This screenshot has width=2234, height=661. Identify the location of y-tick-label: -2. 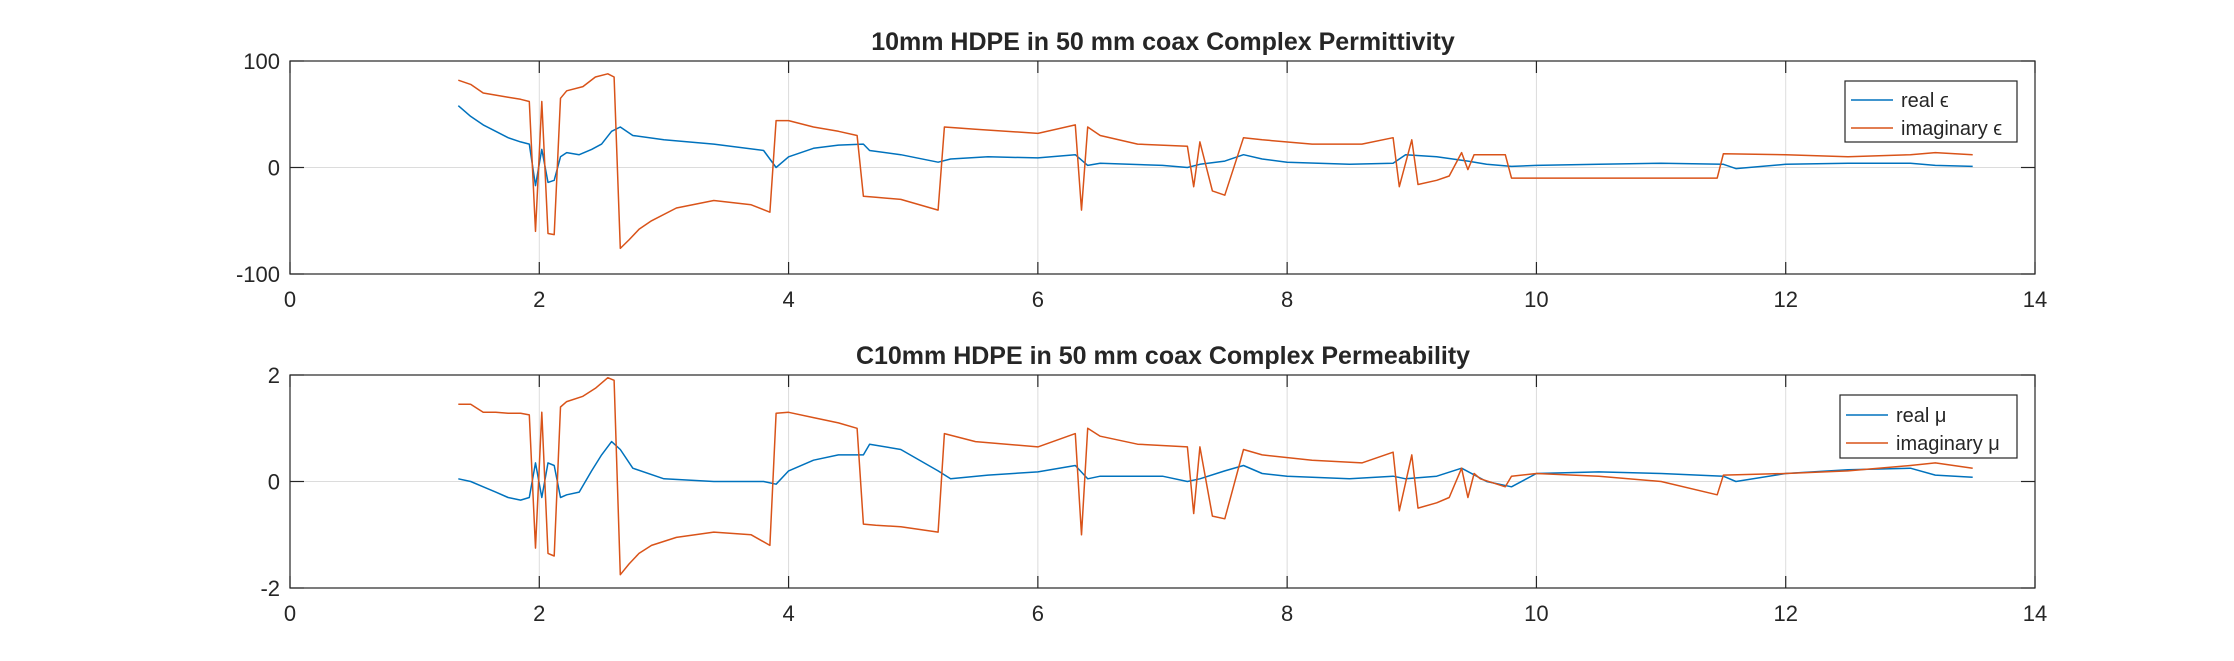
(270, 588).